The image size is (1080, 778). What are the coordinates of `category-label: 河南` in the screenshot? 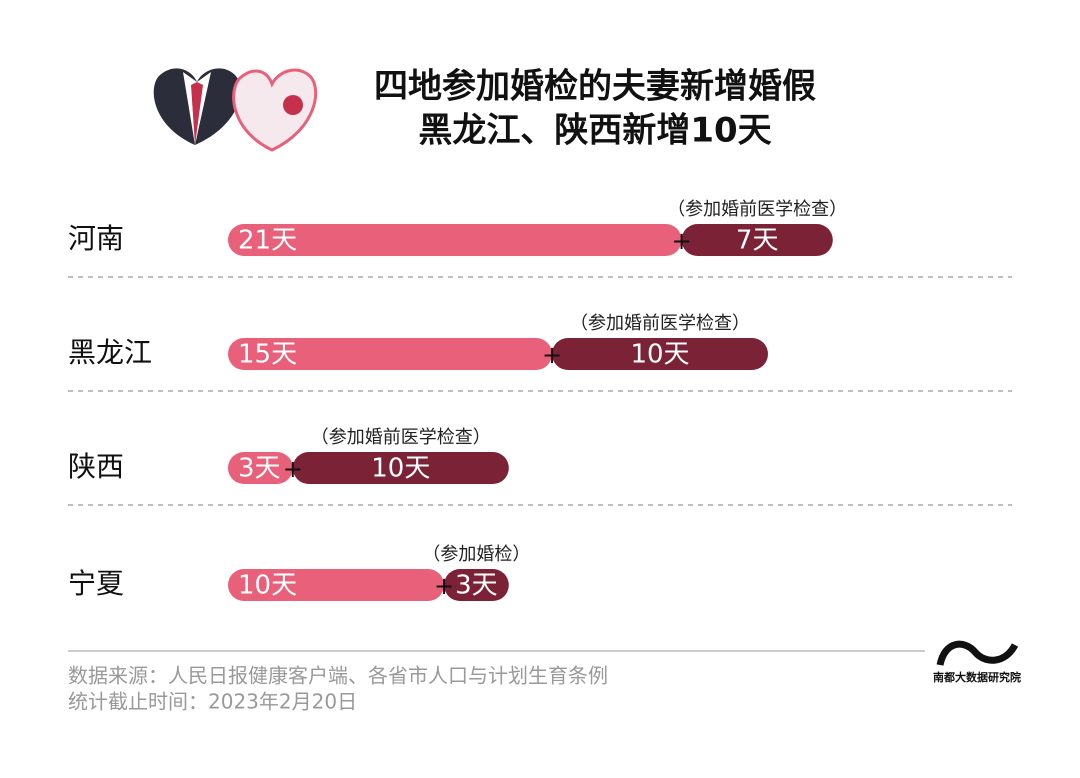 It's located at (96, 238).